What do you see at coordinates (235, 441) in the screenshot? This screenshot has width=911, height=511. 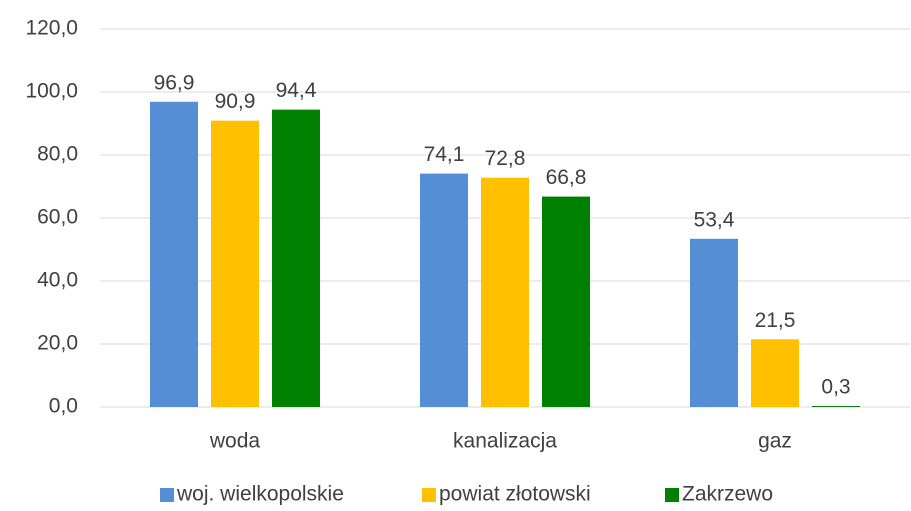 I see `x-tick-label: woda` at bounding box center [235, 441].